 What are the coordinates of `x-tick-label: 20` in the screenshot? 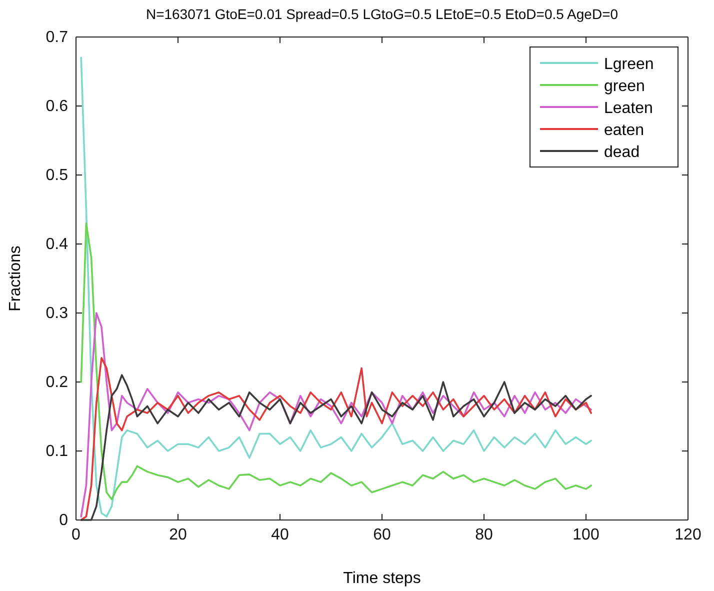 It's located at (178, 535).